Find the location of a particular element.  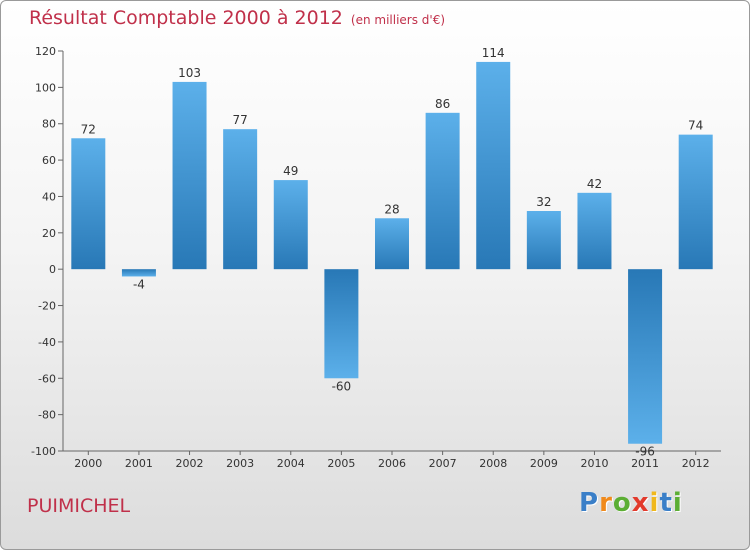

bar-2000 is located at coordinates (88, 204).